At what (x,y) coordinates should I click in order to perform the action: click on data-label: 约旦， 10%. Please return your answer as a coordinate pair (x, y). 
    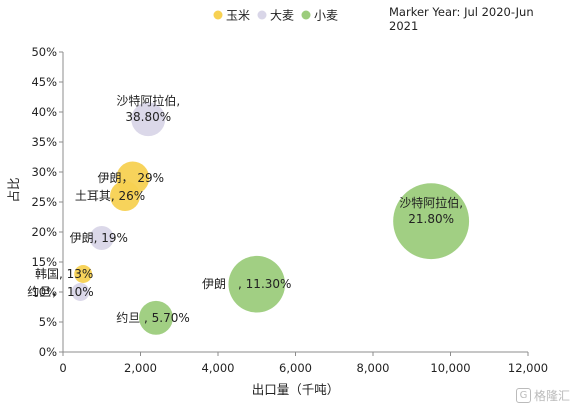
    Looking at the image, I should click on (60, 291).